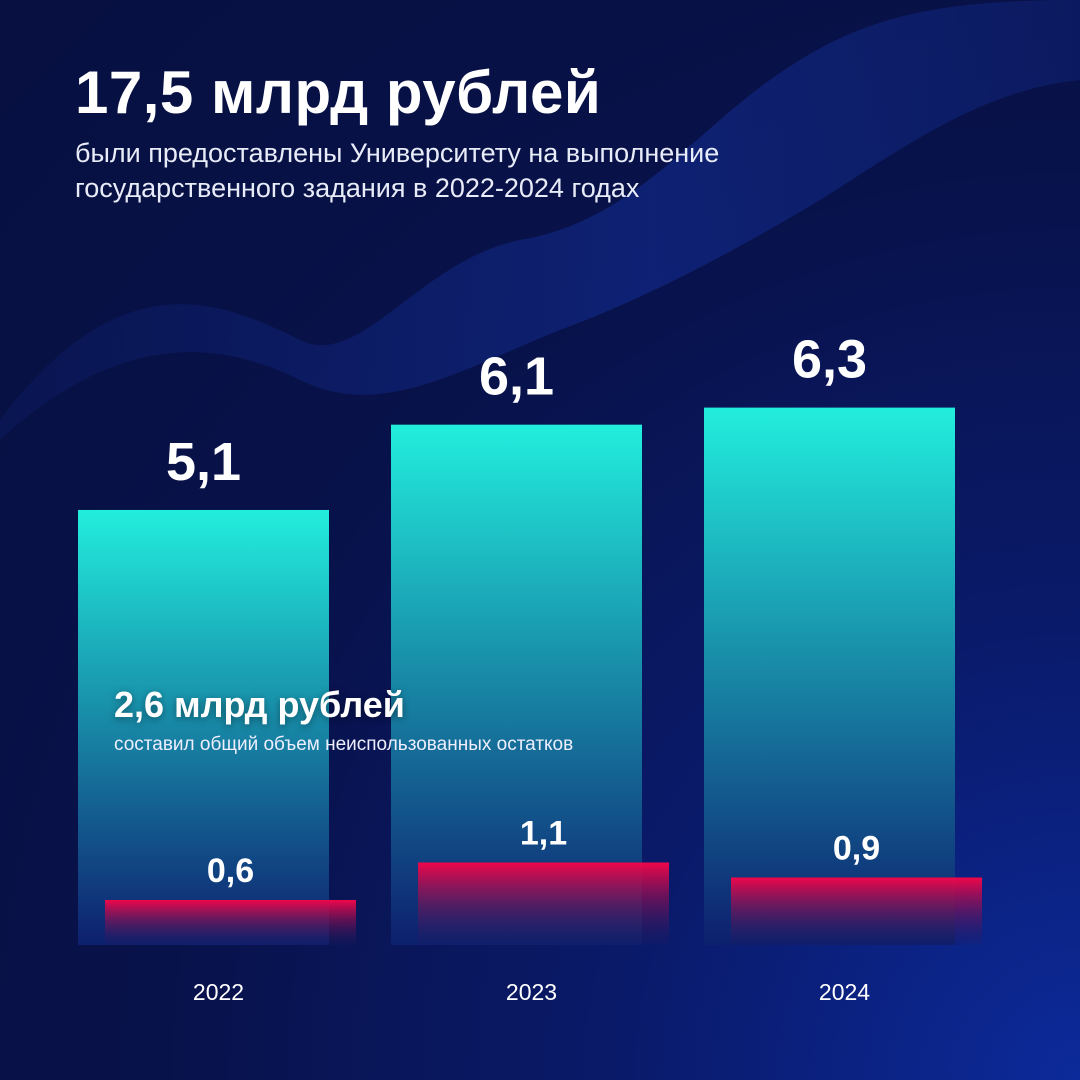 The image size is (1080, 1080). I want to click on unused-bar-2023, so click(543, 903).